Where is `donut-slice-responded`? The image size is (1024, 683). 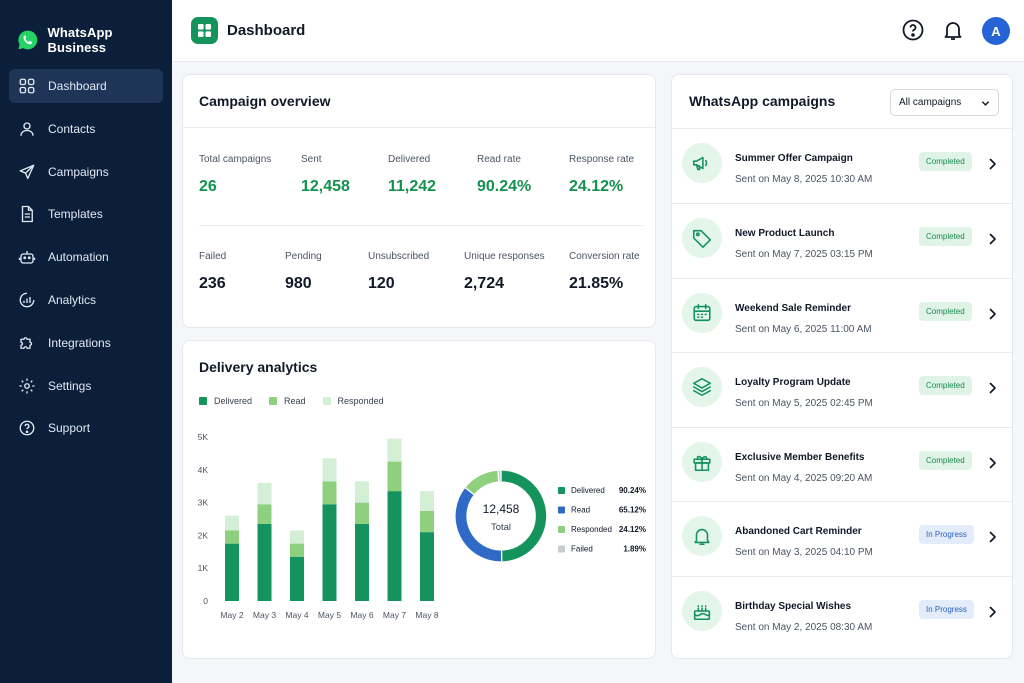
donut-slice-responded is located at coordinates (482, 482).